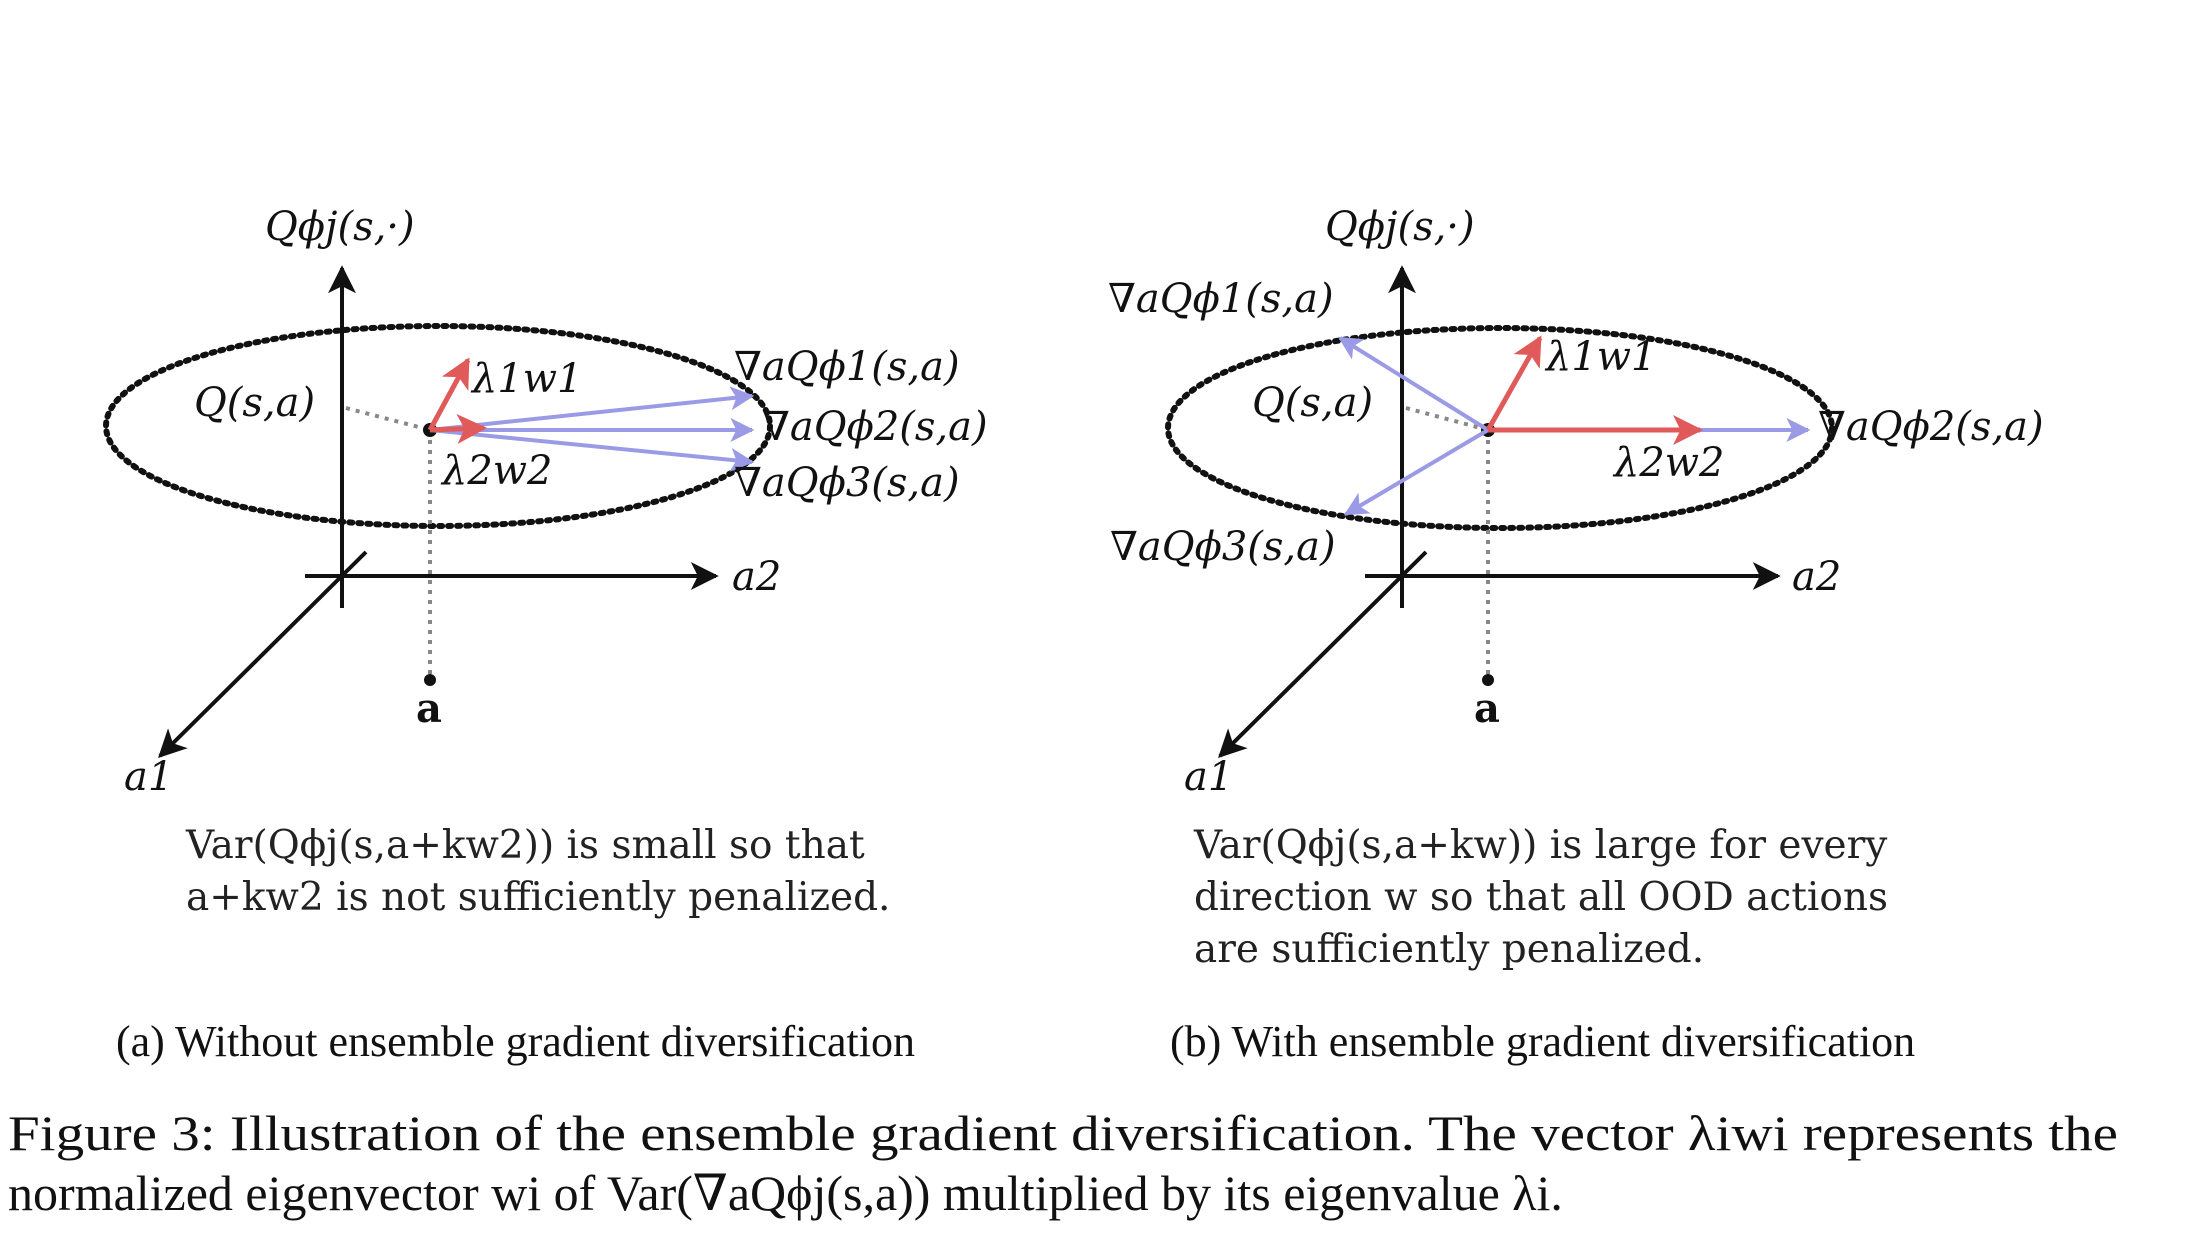 This screenshot has width=2188, height=1248. What do you see at coordinates (148, 777) in the screenshot?
I see `panel-a-x1-axis-label: a1` at bounding box center [148, 777].